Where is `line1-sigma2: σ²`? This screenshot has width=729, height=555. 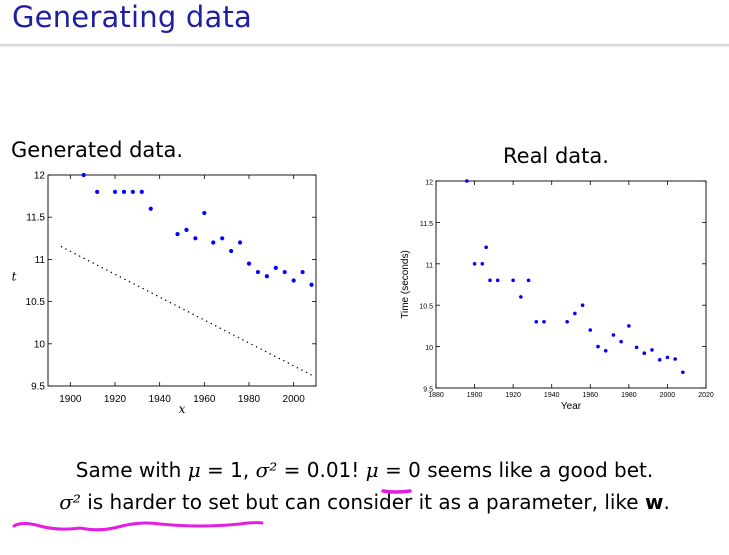 line1-sigma2: σ² is located at coordinates (266, 470).